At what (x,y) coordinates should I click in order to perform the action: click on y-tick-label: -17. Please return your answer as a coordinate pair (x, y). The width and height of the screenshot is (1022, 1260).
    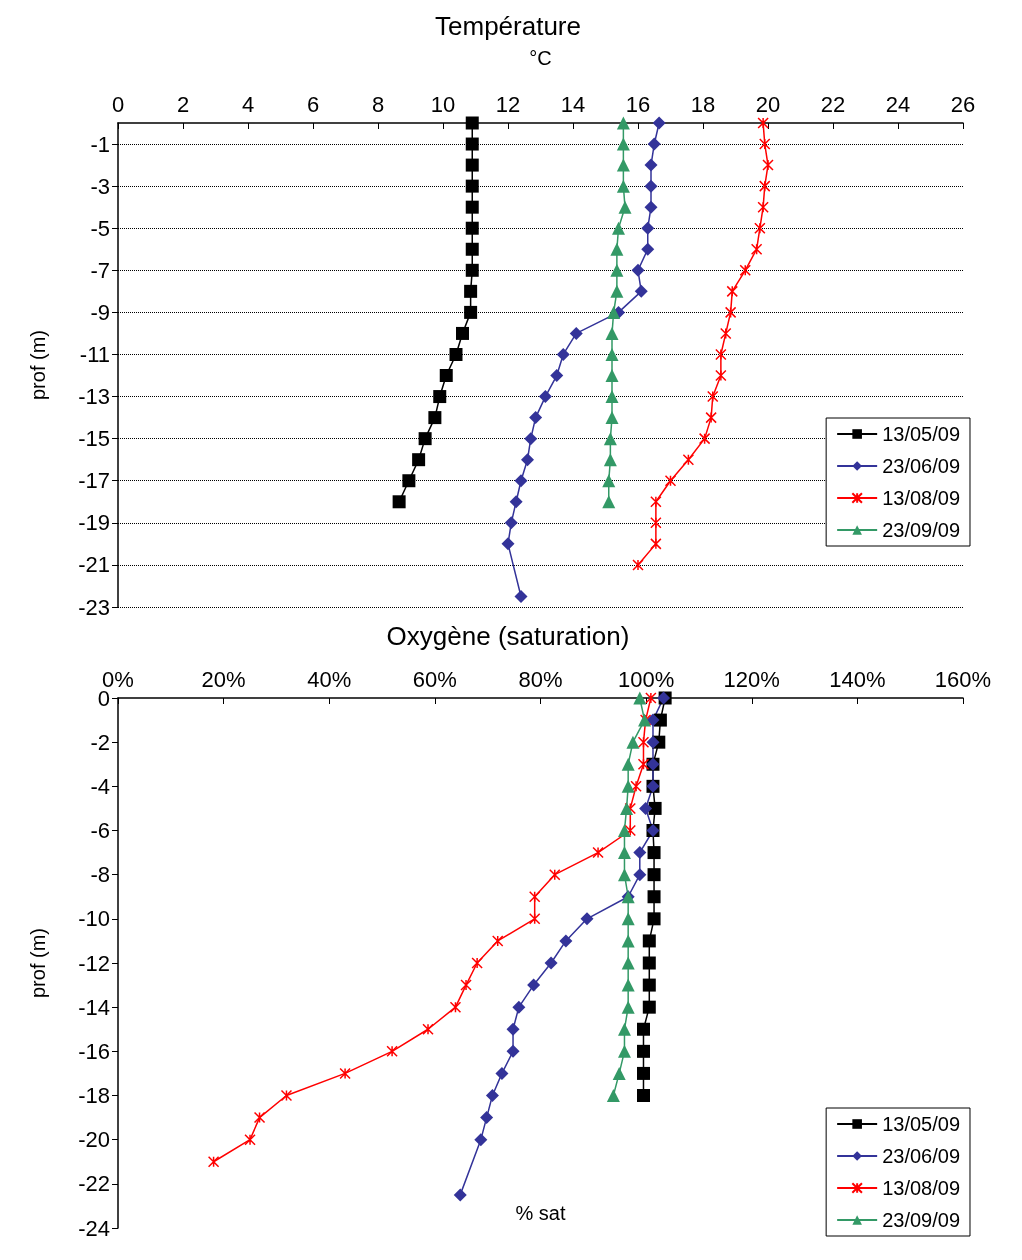
    Looking at the image, I should click on (94, 481).